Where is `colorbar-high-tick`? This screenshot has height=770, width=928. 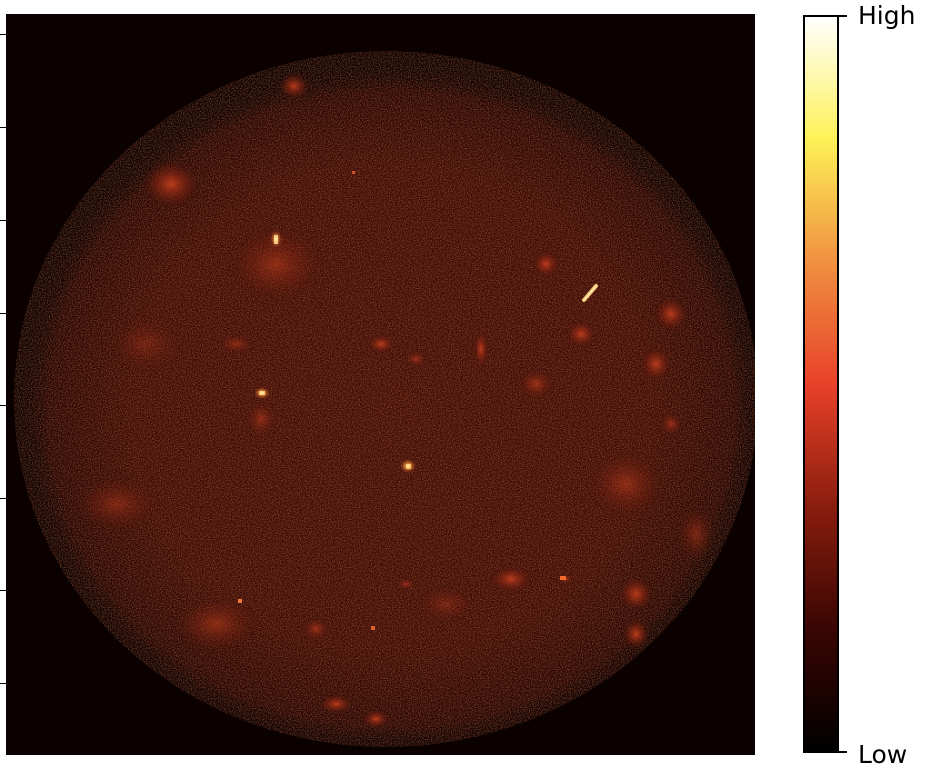
colorbar-high-tick is located at coordinates (843, 16).